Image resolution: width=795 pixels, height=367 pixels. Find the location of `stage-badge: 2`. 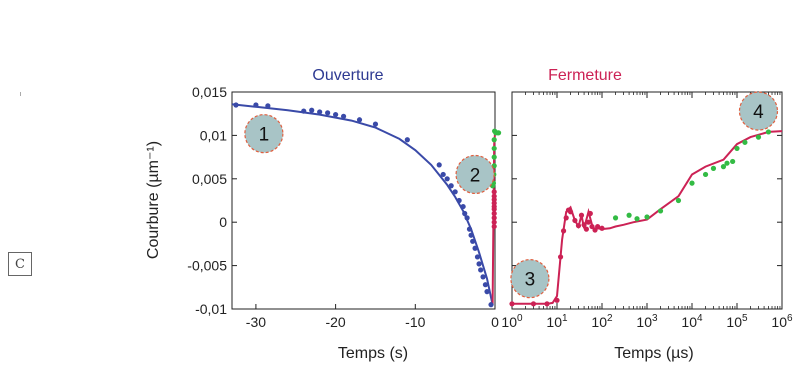

stage-badge: 2 is located at coordinates (475, 174).